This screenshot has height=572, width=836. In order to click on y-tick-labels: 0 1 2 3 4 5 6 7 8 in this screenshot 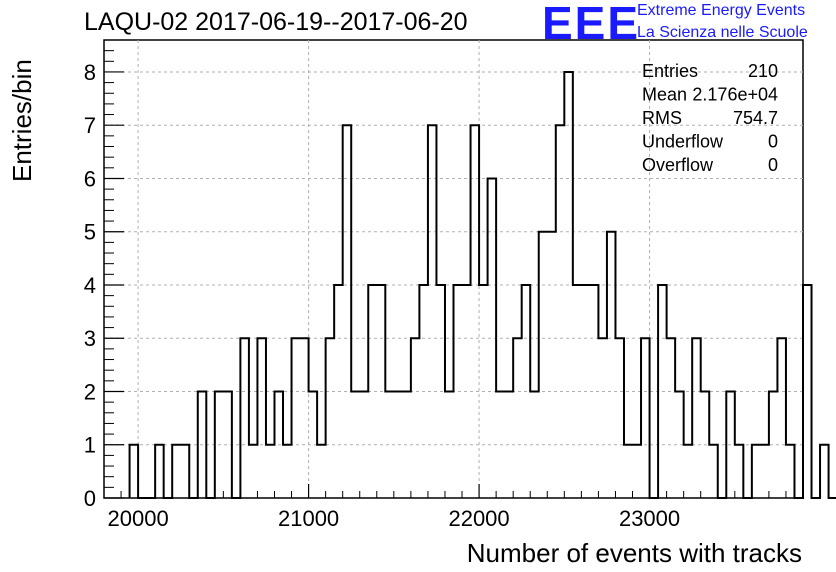, I will do `click(90, 285)`.